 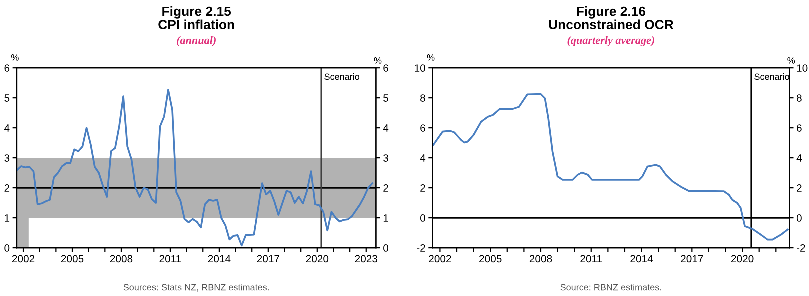 What do you see at coordinates (423, 98) in the screenshot?
I see `y-tick-label: 8` at bounding box center [423, 98].